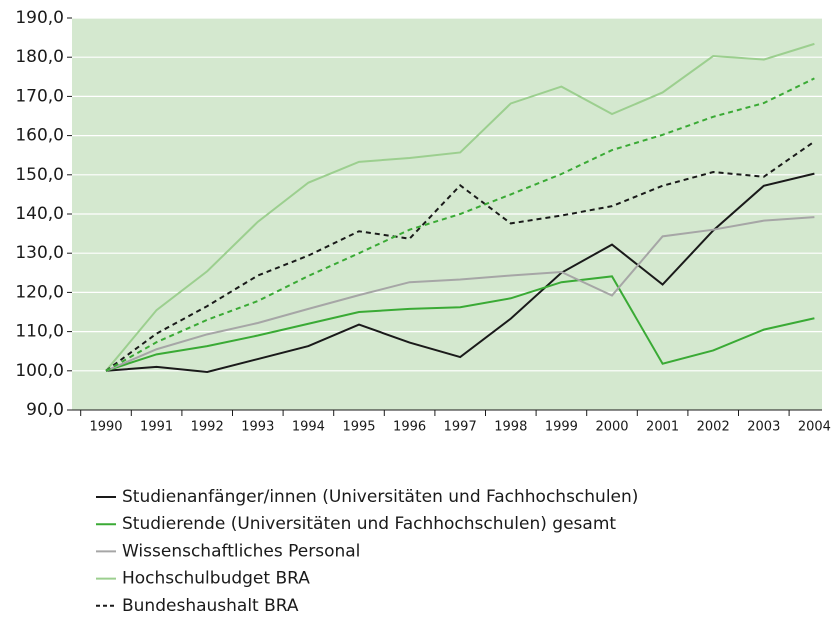 Image resolution: width=834 pixels, height=619 pixels. I want to click on x-tick-label: 1995, so click(358, 427).